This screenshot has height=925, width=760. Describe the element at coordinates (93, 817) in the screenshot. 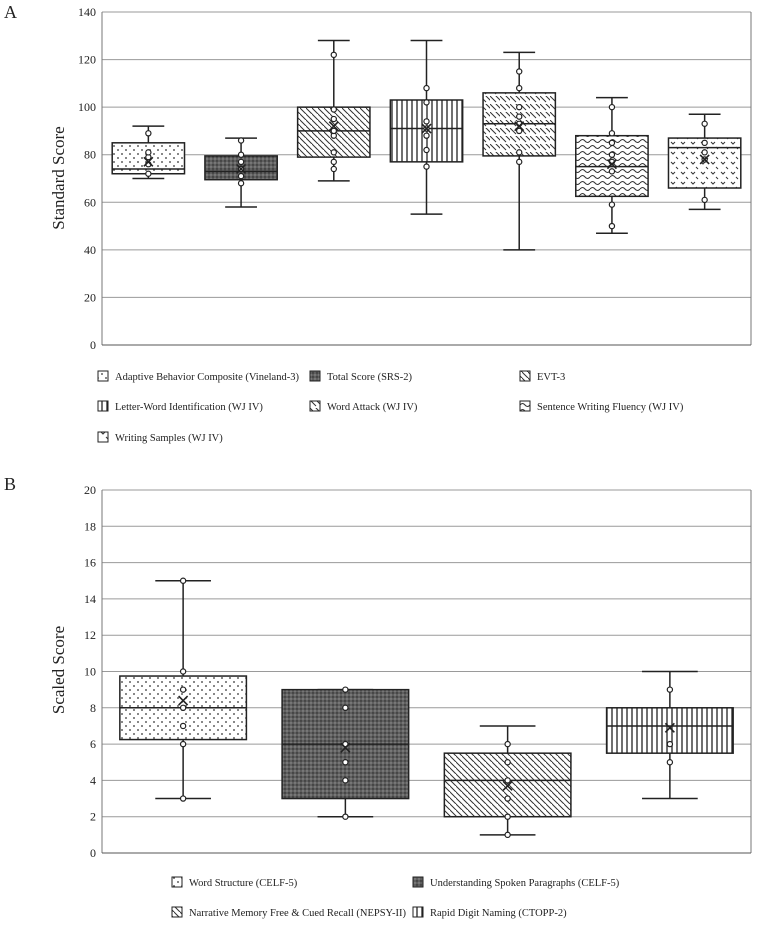

I see `y-tick-label: 2` at that location.